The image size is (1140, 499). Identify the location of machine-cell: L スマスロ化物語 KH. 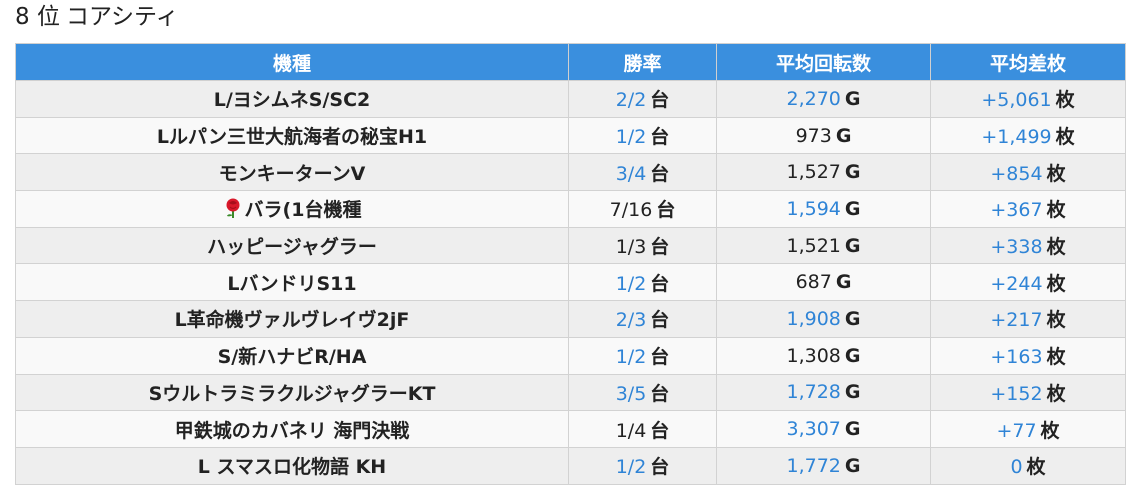
(292, 465).